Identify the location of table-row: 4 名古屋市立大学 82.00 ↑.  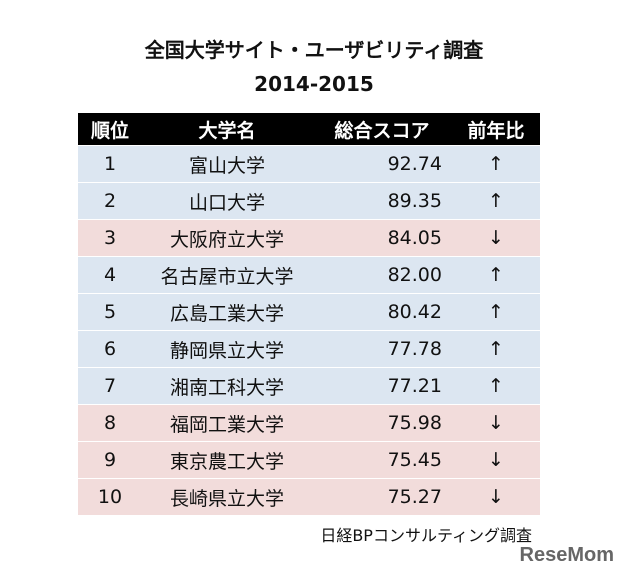
(309, 275).